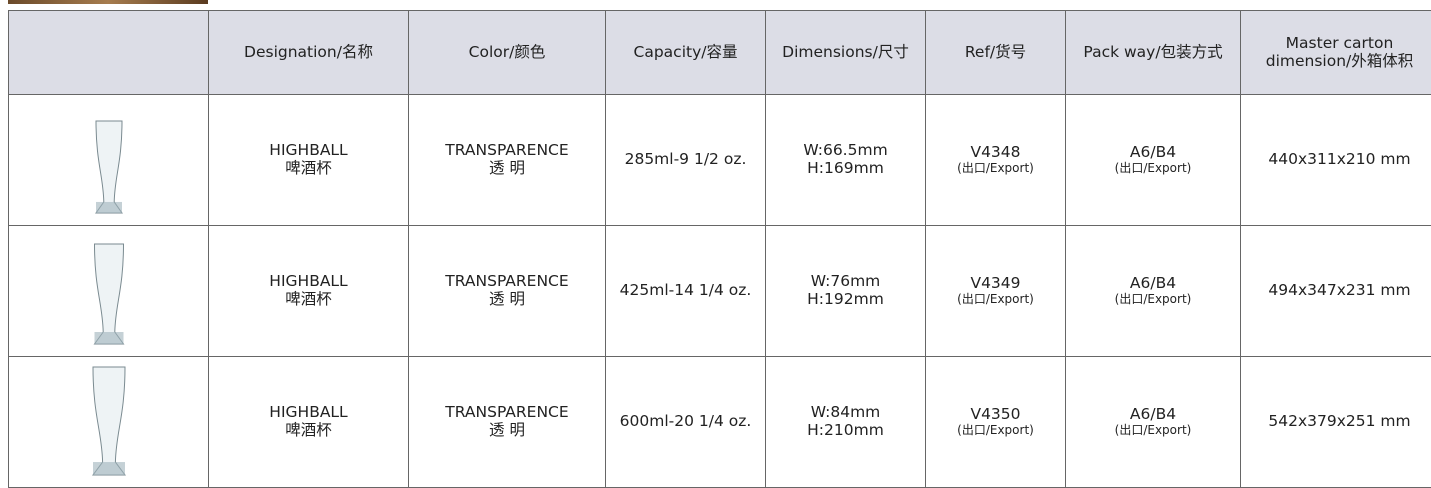  I want to click on cell-text: 600ml-20 1/4 oz., so click(685, 422).